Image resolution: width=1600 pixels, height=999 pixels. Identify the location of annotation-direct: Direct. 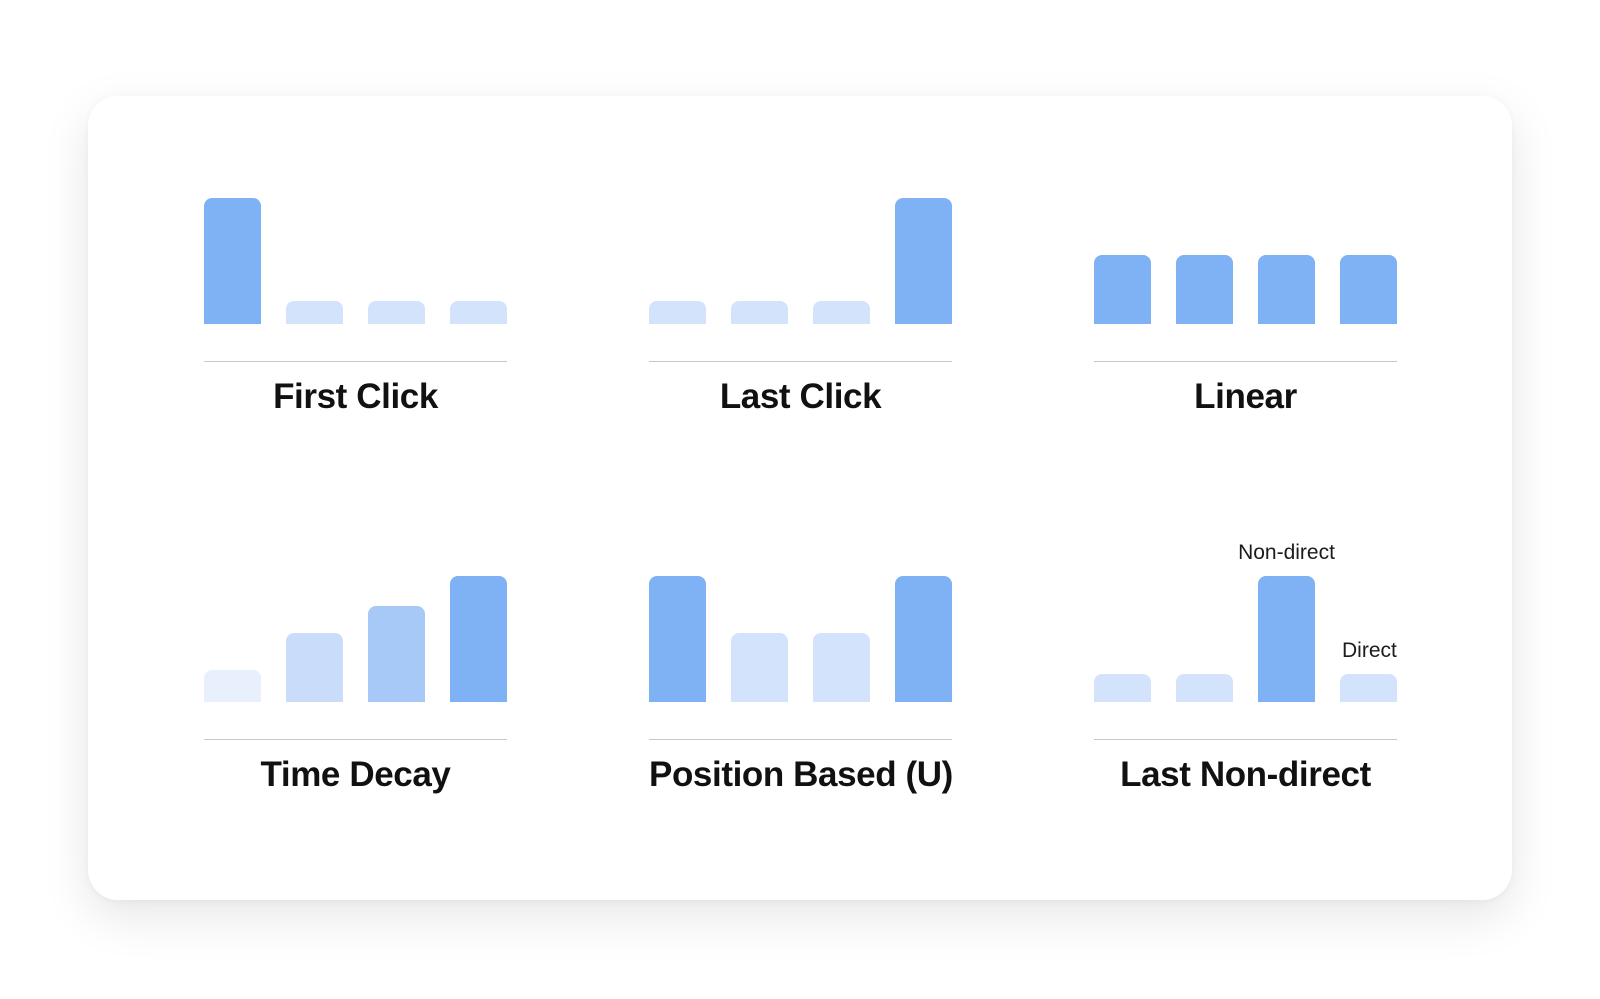
(1369, 650).